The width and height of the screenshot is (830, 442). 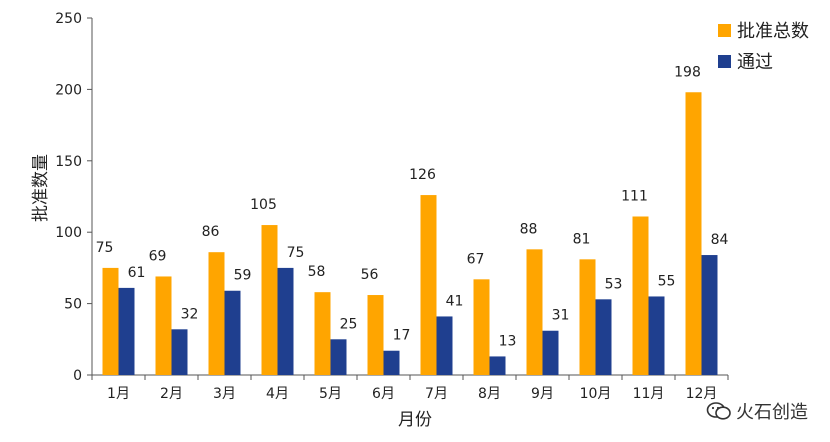 What do you see at coordinates (68, 233) in the screenshot?
I see `y-tick-label: 100` at bounding box center [68, 233].